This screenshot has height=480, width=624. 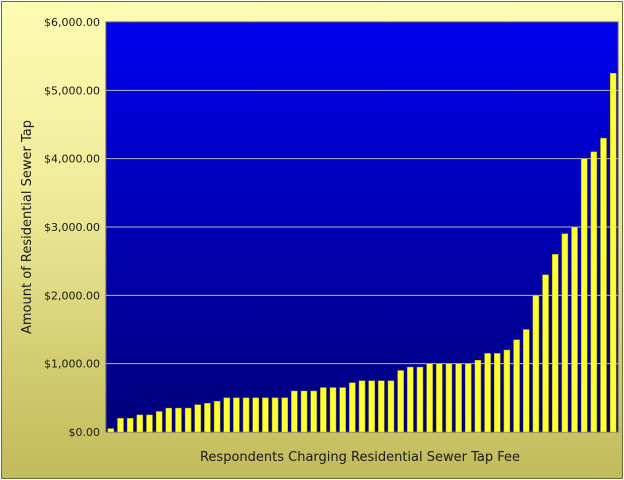 I want to click on y-tick-label: $6,000.00, so click(x=72, y=22).